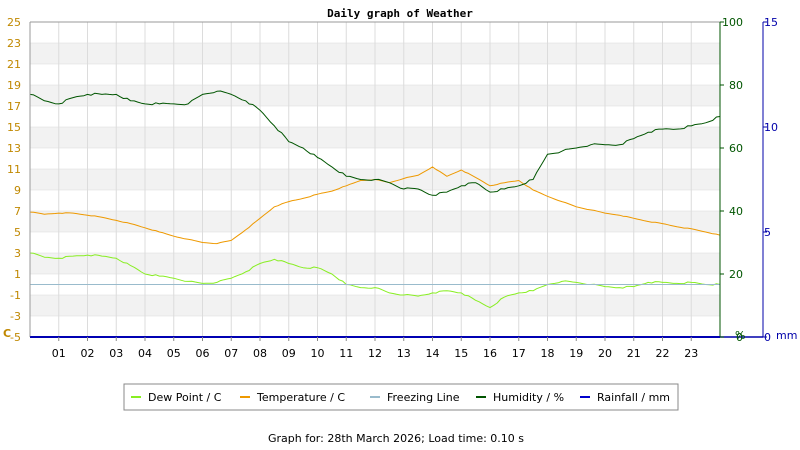 The image size is (800, 450). I want to click on left-tick-label: 15, so click(14, 127).